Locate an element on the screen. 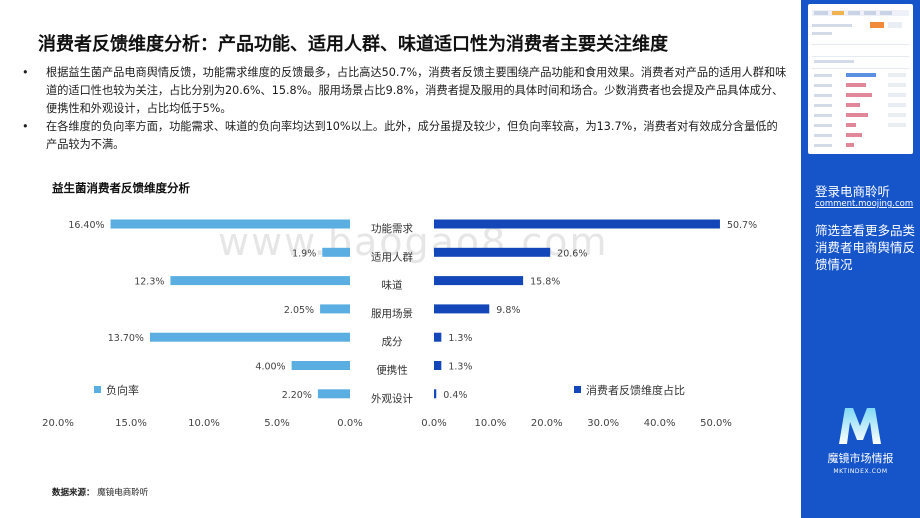 Image resolution: width=920 pixels, height=518 pixels. right-axis-tick: 20.0% is located at coordinates (547, 423).